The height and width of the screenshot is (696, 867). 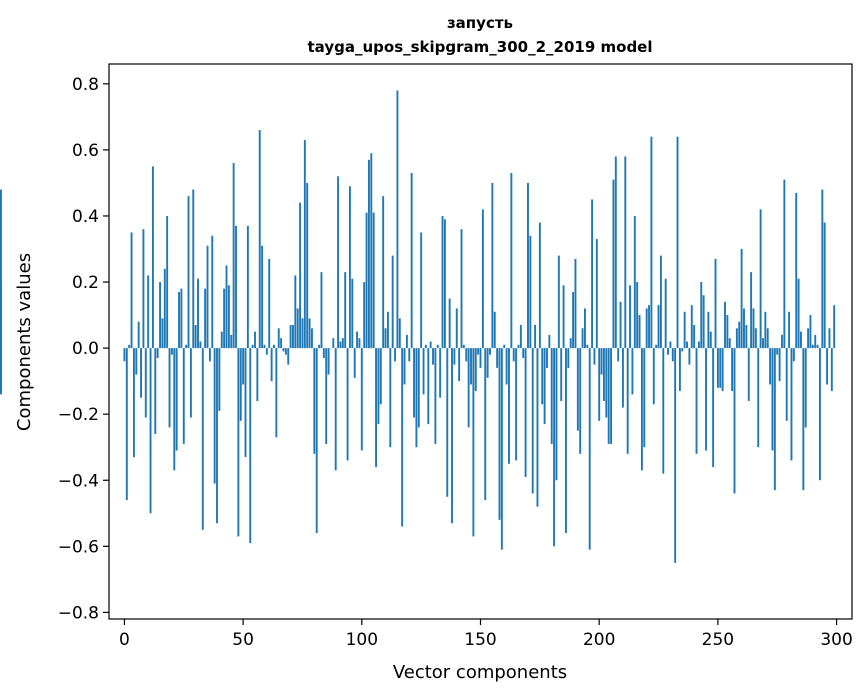 What do you see at coordinates (599, 640) in the screenshot?
I see `x-tick-label: 200` at bounding box center [599, 640].